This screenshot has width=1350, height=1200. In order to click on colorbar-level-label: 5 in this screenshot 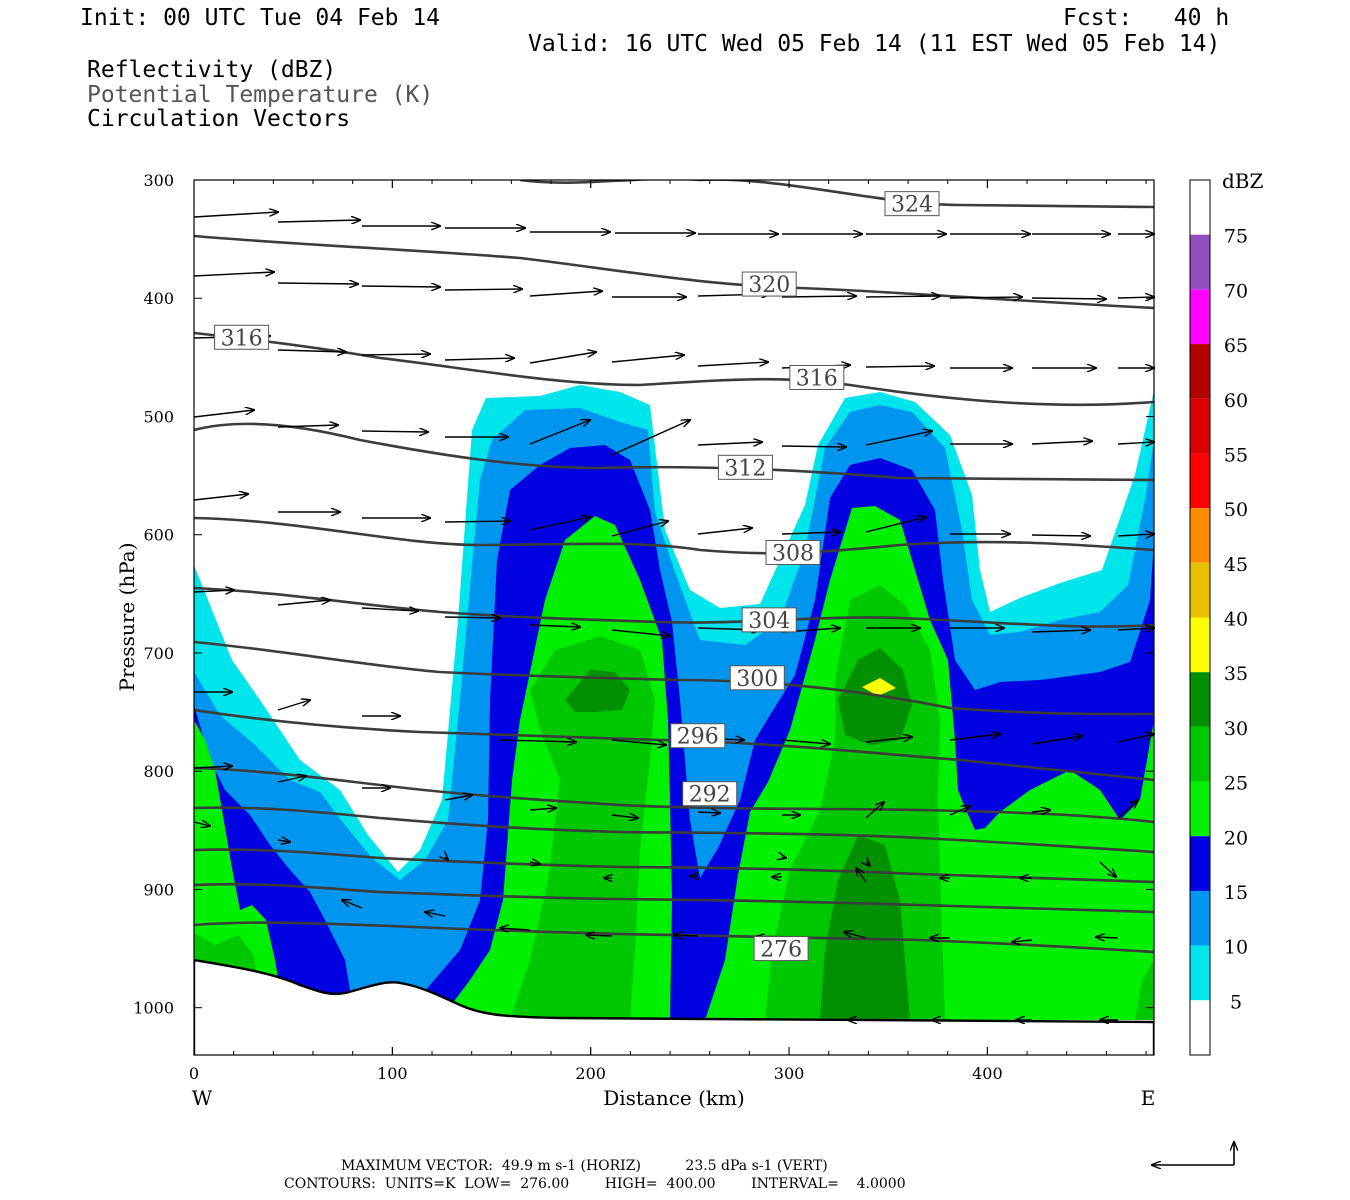, I will do `click(1236, 1002)`.